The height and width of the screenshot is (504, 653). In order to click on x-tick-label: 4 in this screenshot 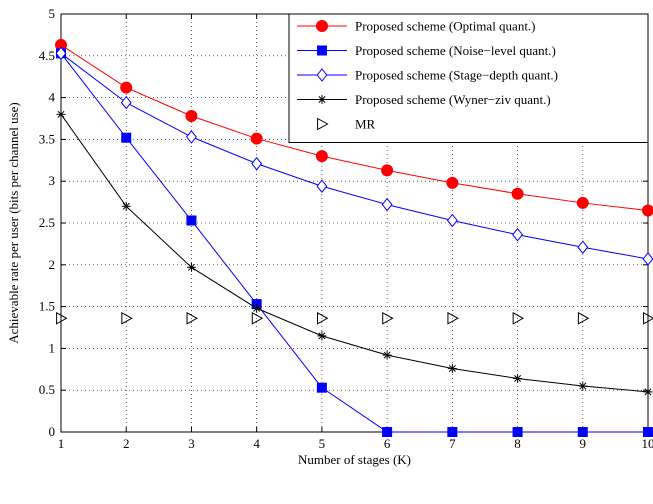, I will do `click(256, 443)`.